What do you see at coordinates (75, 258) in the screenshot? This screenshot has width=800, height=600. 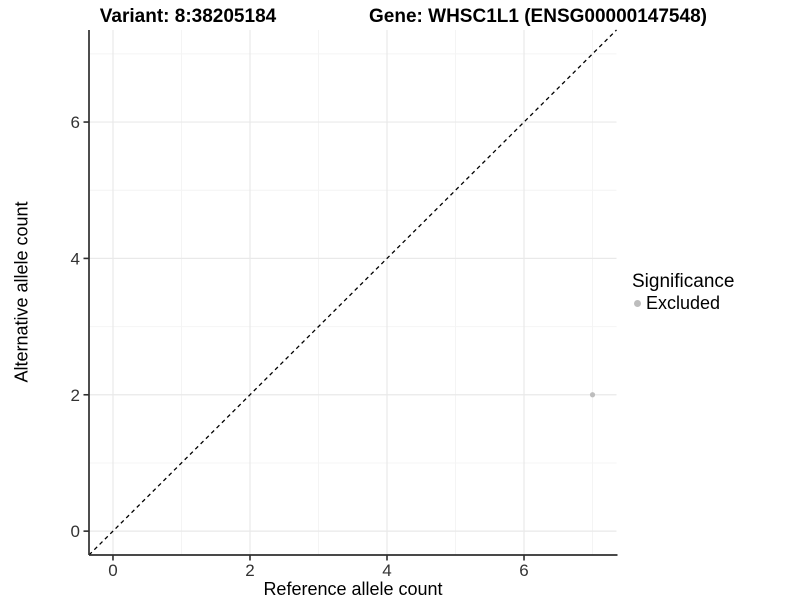 I see `y-tick-label: 4` at bounding box center [75, 258].